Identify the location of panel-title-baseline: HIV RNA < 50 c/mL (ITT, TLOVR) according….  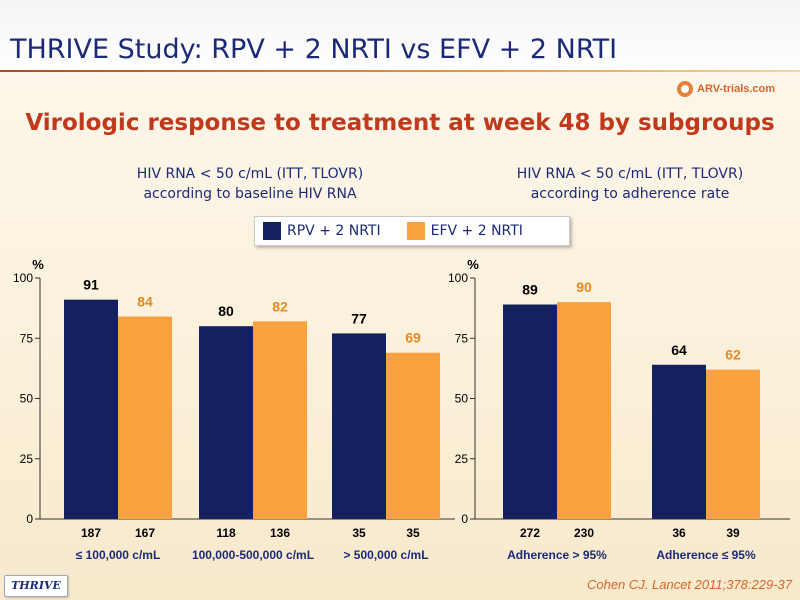
(250, 184).